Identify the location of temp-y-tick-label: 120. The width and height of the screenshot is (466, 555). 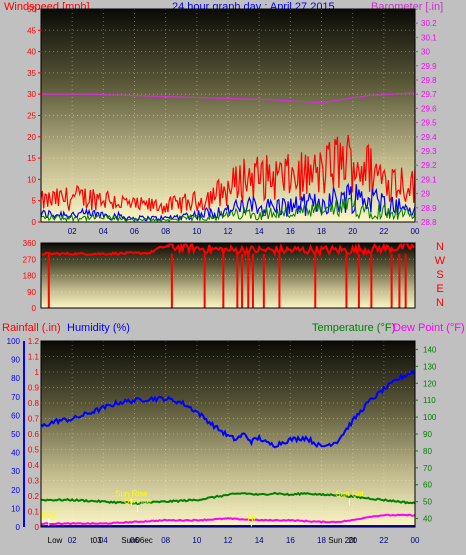
(430, 383).